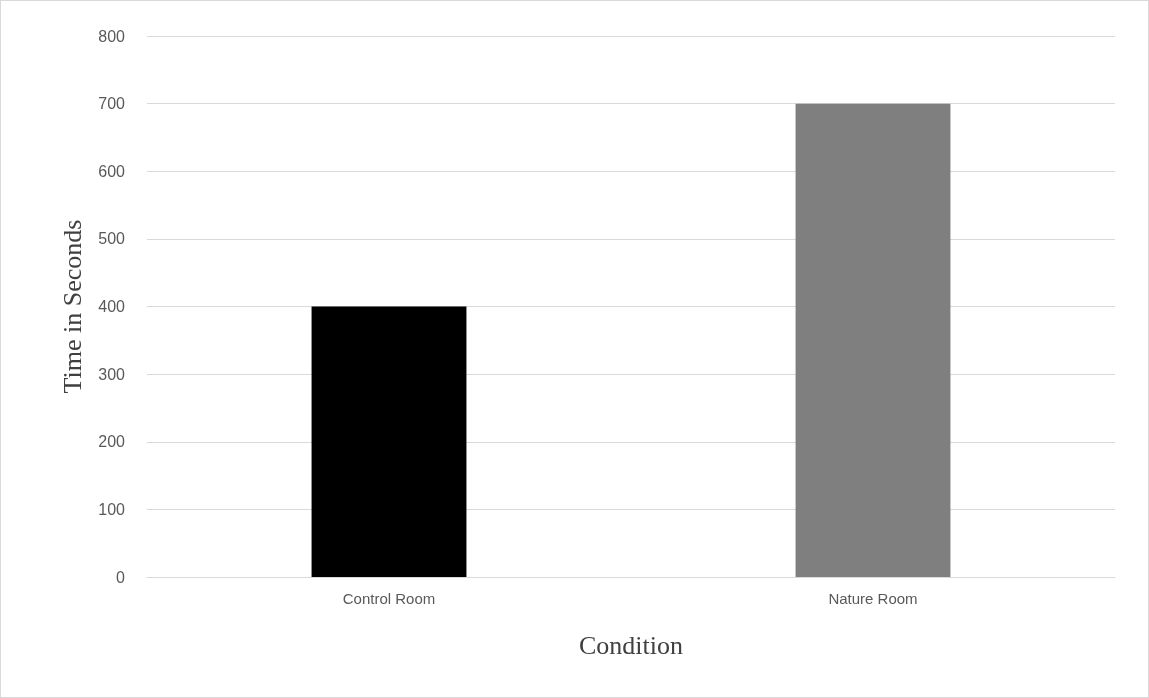  Describe the element at coordinates (389, 598) in the screenshot. I see `x-tick-label: Control Room` at that location.